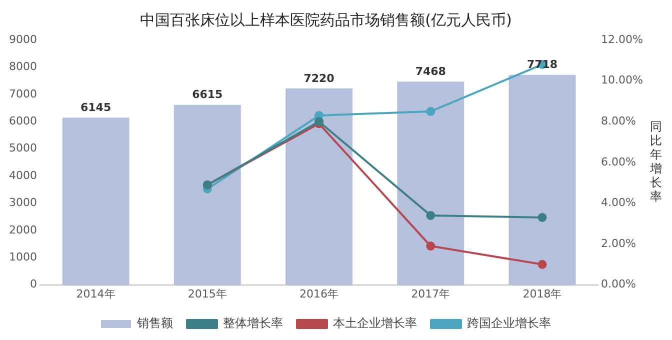  Describe the element at coordinates (207, 293) in the screenshot. I see `x-tick-label: 2015年` at that location.